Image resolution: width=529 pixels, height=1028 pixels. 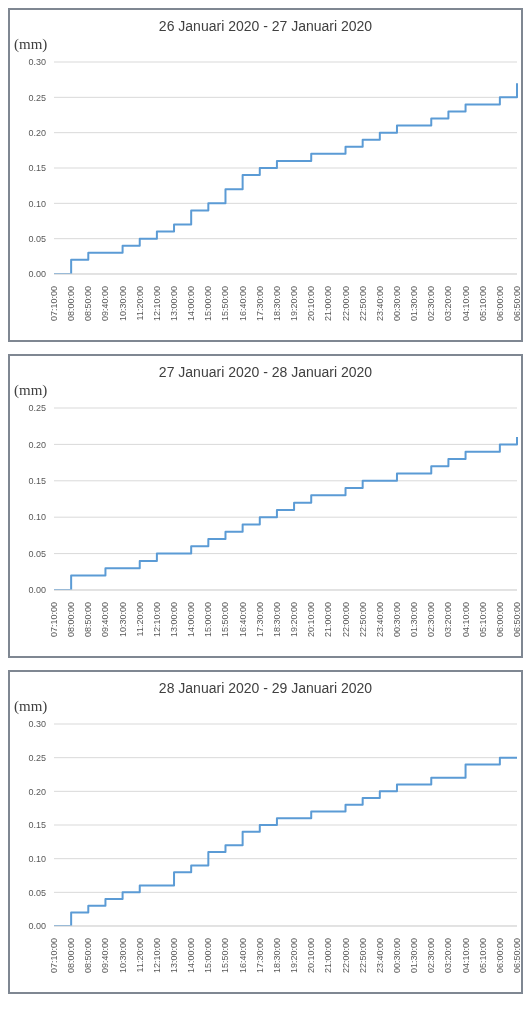 What do you see at coordinates (265, 372) in the screenshot?
I see `chart-title: 27 Januari 2020 - 28 Januari 2020` at bounding box center [265, 372].